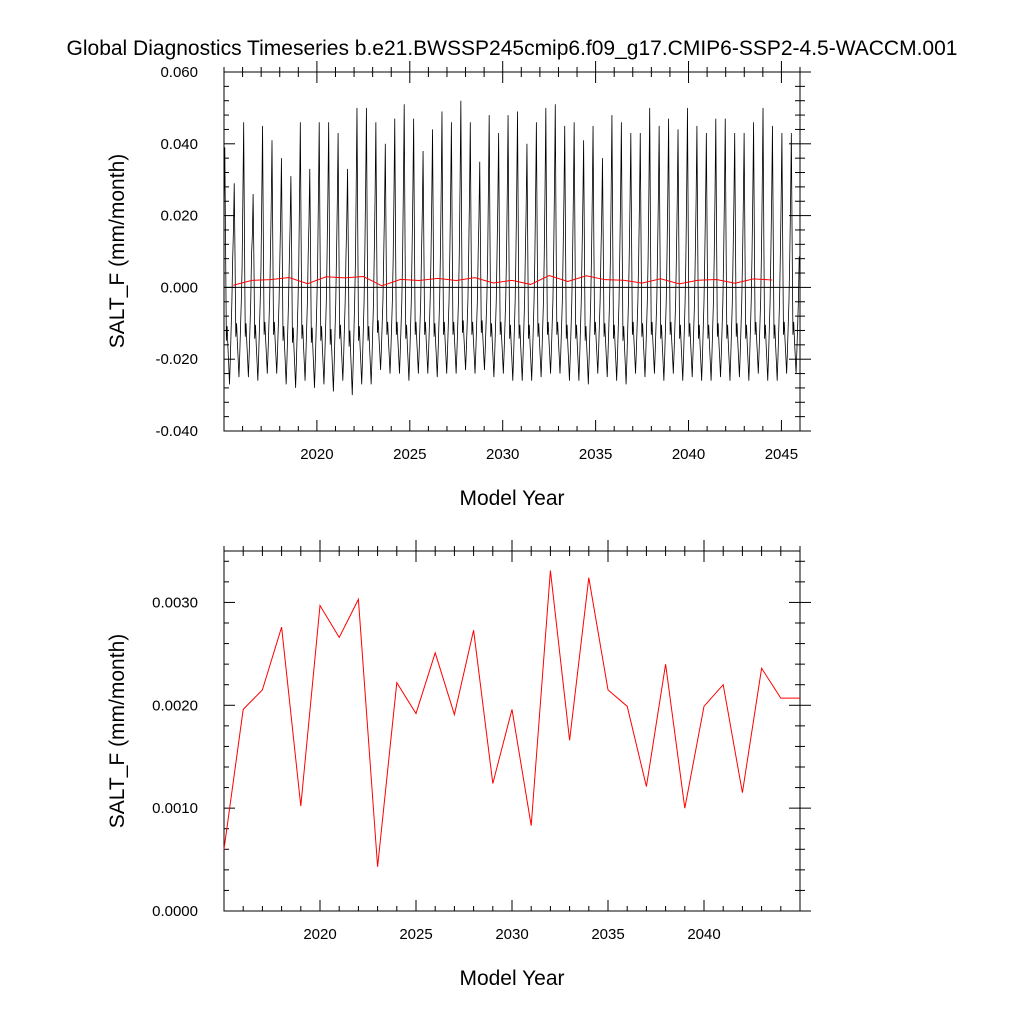 Image resolution: width=1024 pixels, height=1029 pixels. I want to click on bottom-y-tick-label: 0.0000, so click(175, 911).